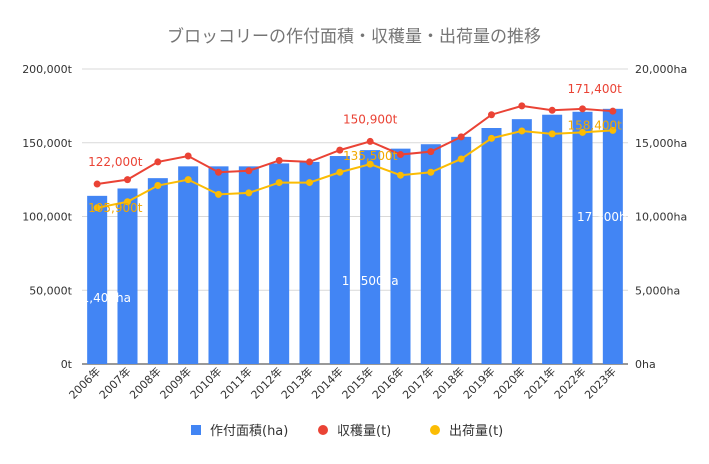 The height and width of the screenshot is (464, 709). I want to click on x-tick-label: 2011年, so click(235, 382).